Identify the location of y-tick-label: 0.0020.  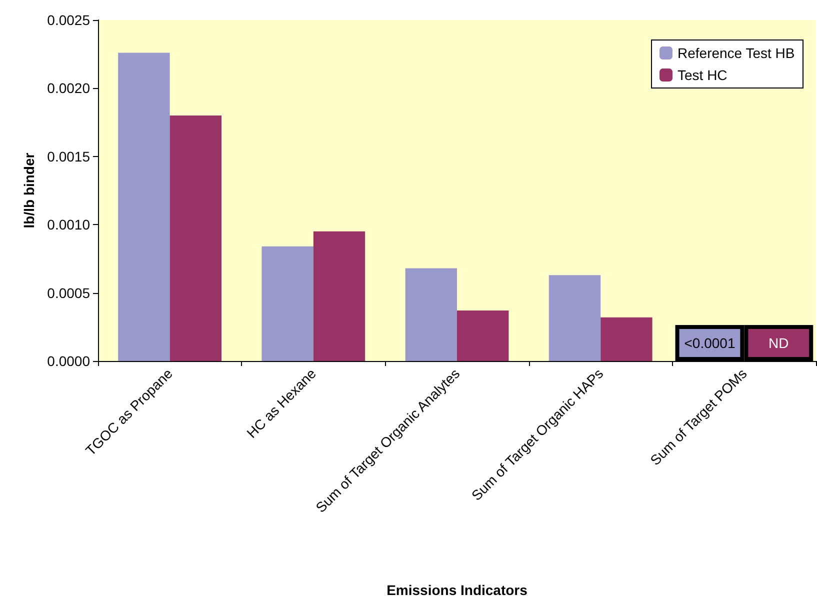
(68, 88).